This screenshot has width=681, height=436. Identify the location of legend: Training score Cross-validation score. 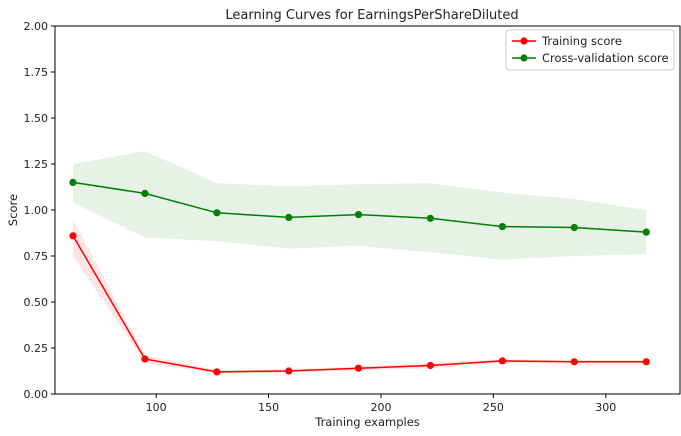
(590, 50).